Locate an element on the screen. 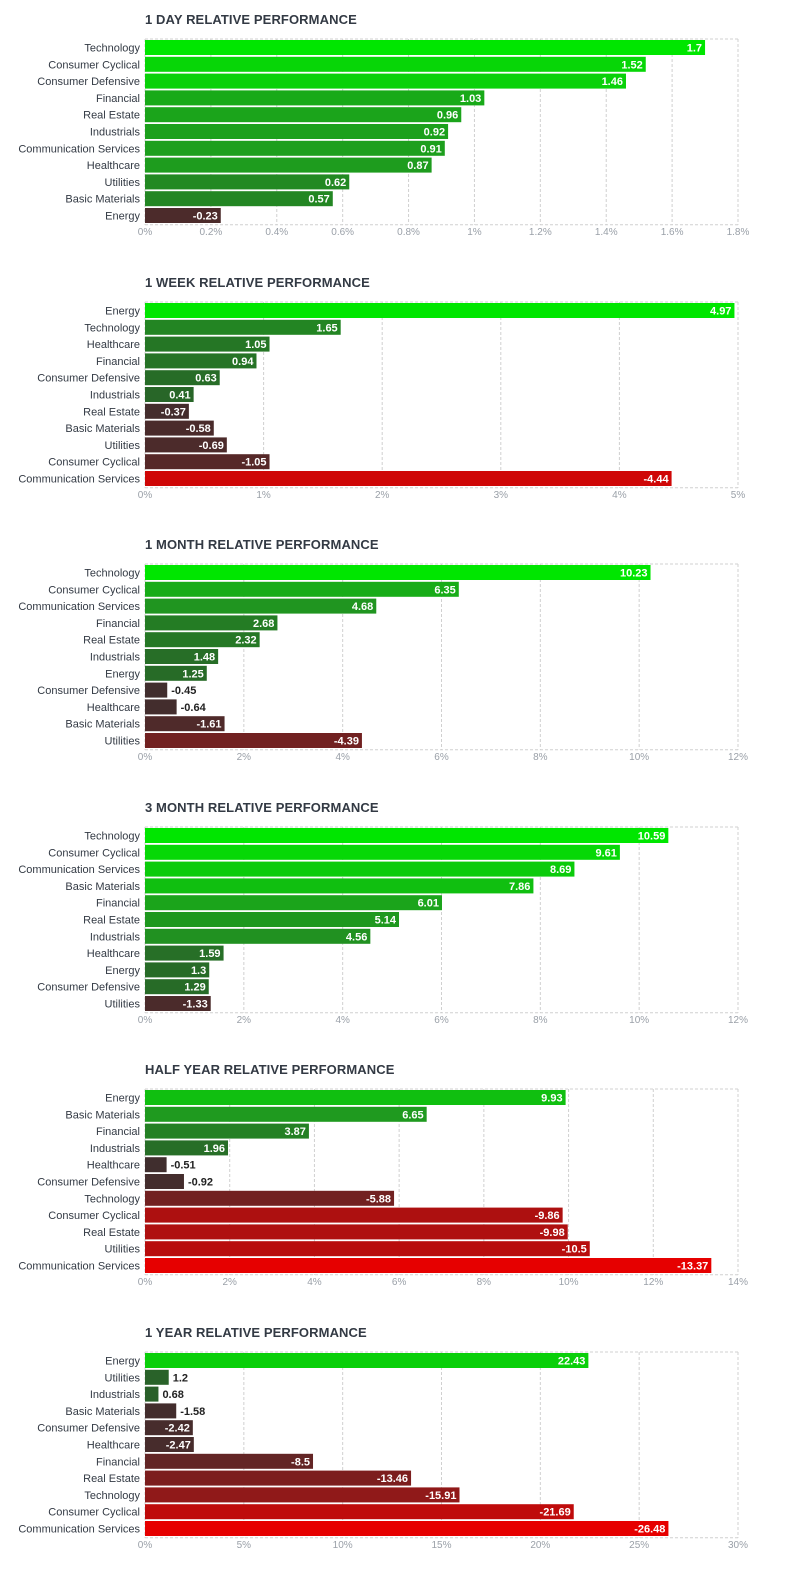 The height and width of the screenshot is (1588, 785). tick-label: 0% is located at coordinates (145, 1019).